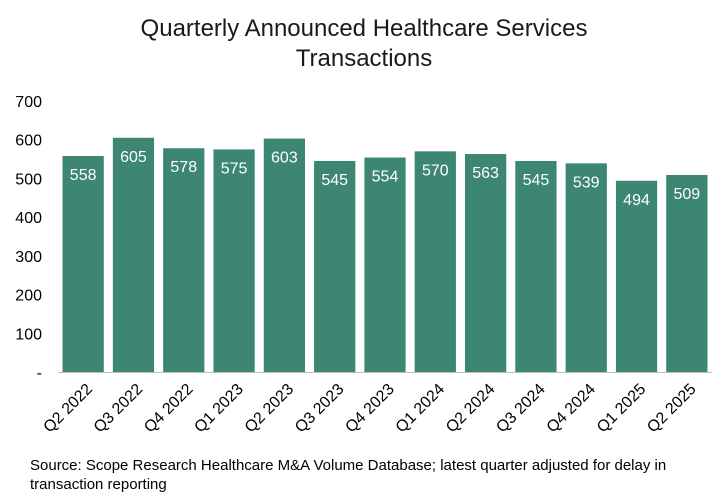 The height and width of the screenshot is (504, 728). Describe the element at coordinates (118, 408) in the screenshot. I see `x-tick-label: Q3 2022` at that location.